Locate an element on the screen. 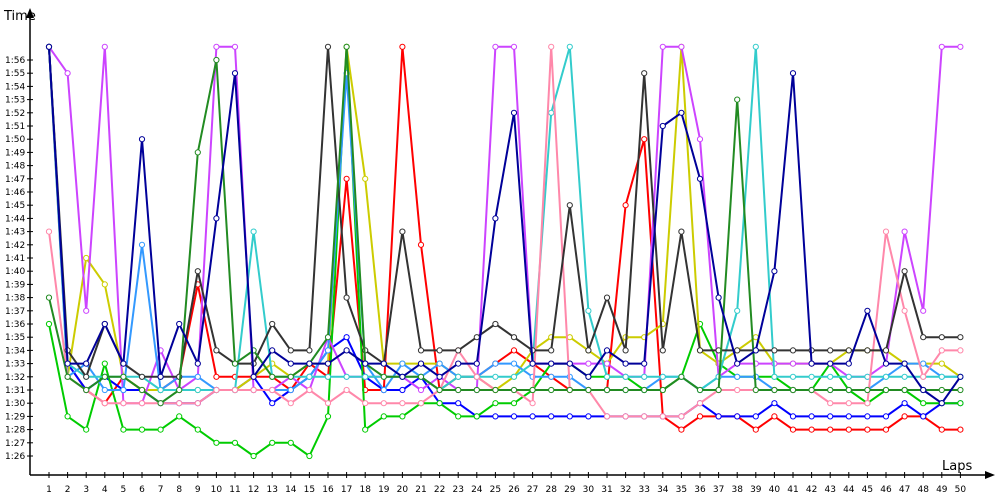 The width and height of the screenshot is (1000, 500). x-tick-label: 22 is located at coordinates (439, 490).